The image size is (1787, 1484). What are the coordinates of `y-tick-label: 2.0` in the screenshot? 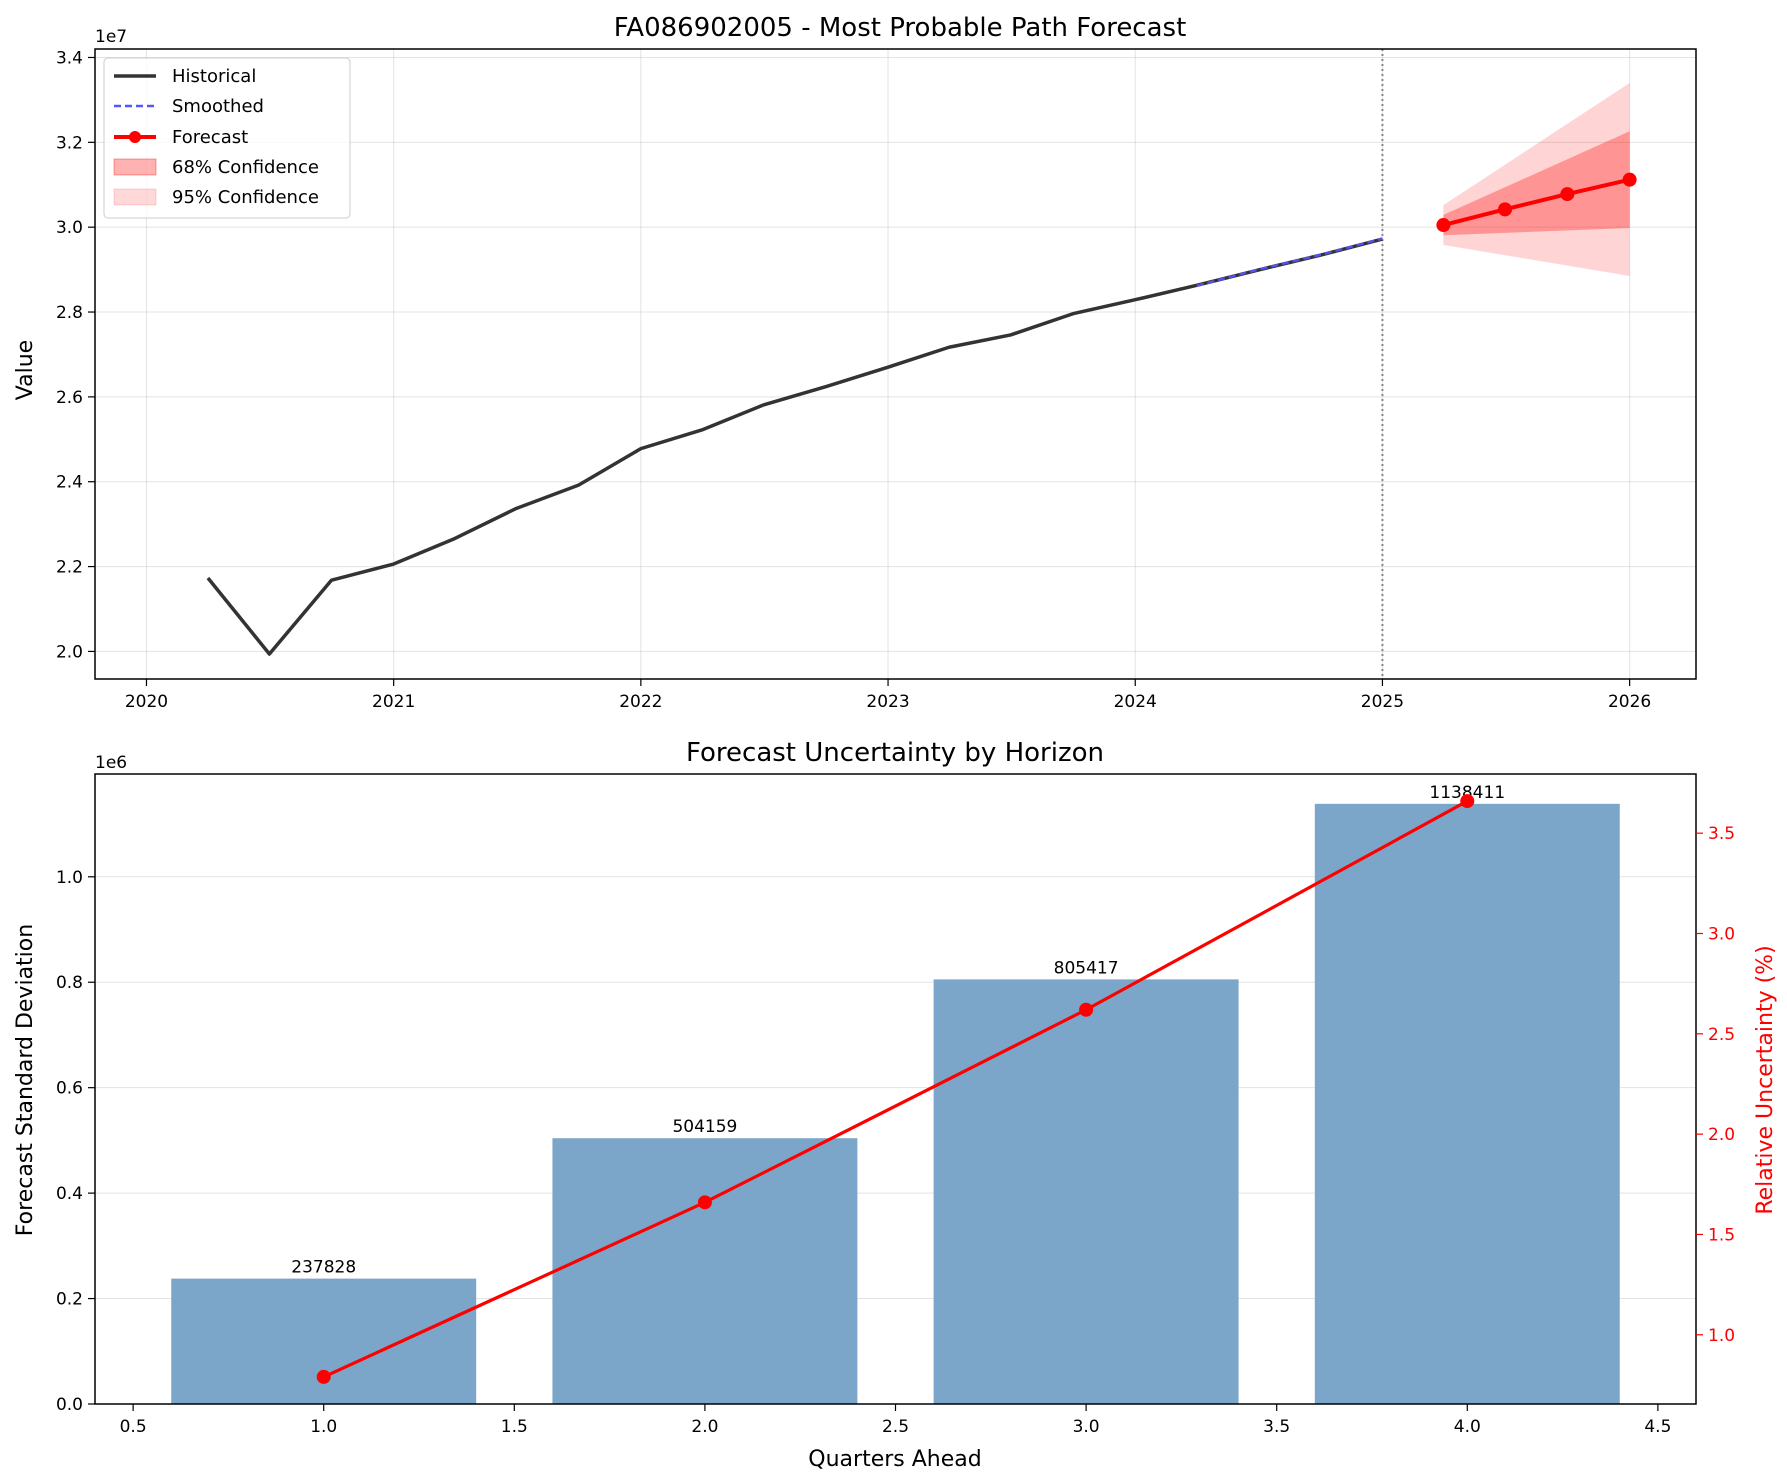 It's located at (69, 652).